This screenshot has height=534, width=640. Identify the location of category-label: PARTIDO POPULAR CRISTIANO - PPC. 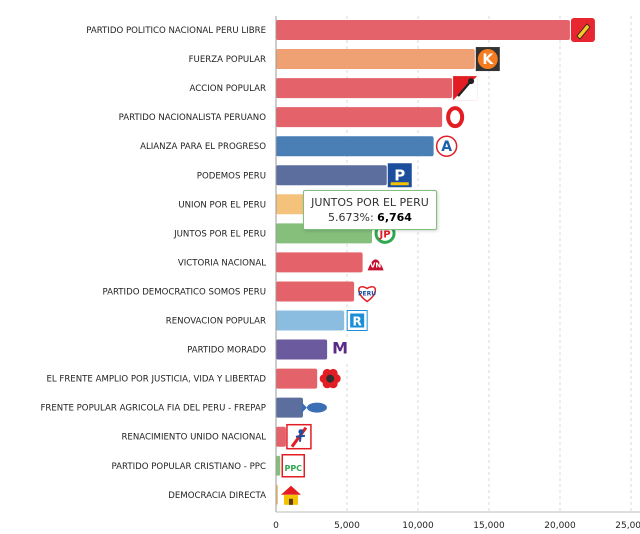
(189, 467).